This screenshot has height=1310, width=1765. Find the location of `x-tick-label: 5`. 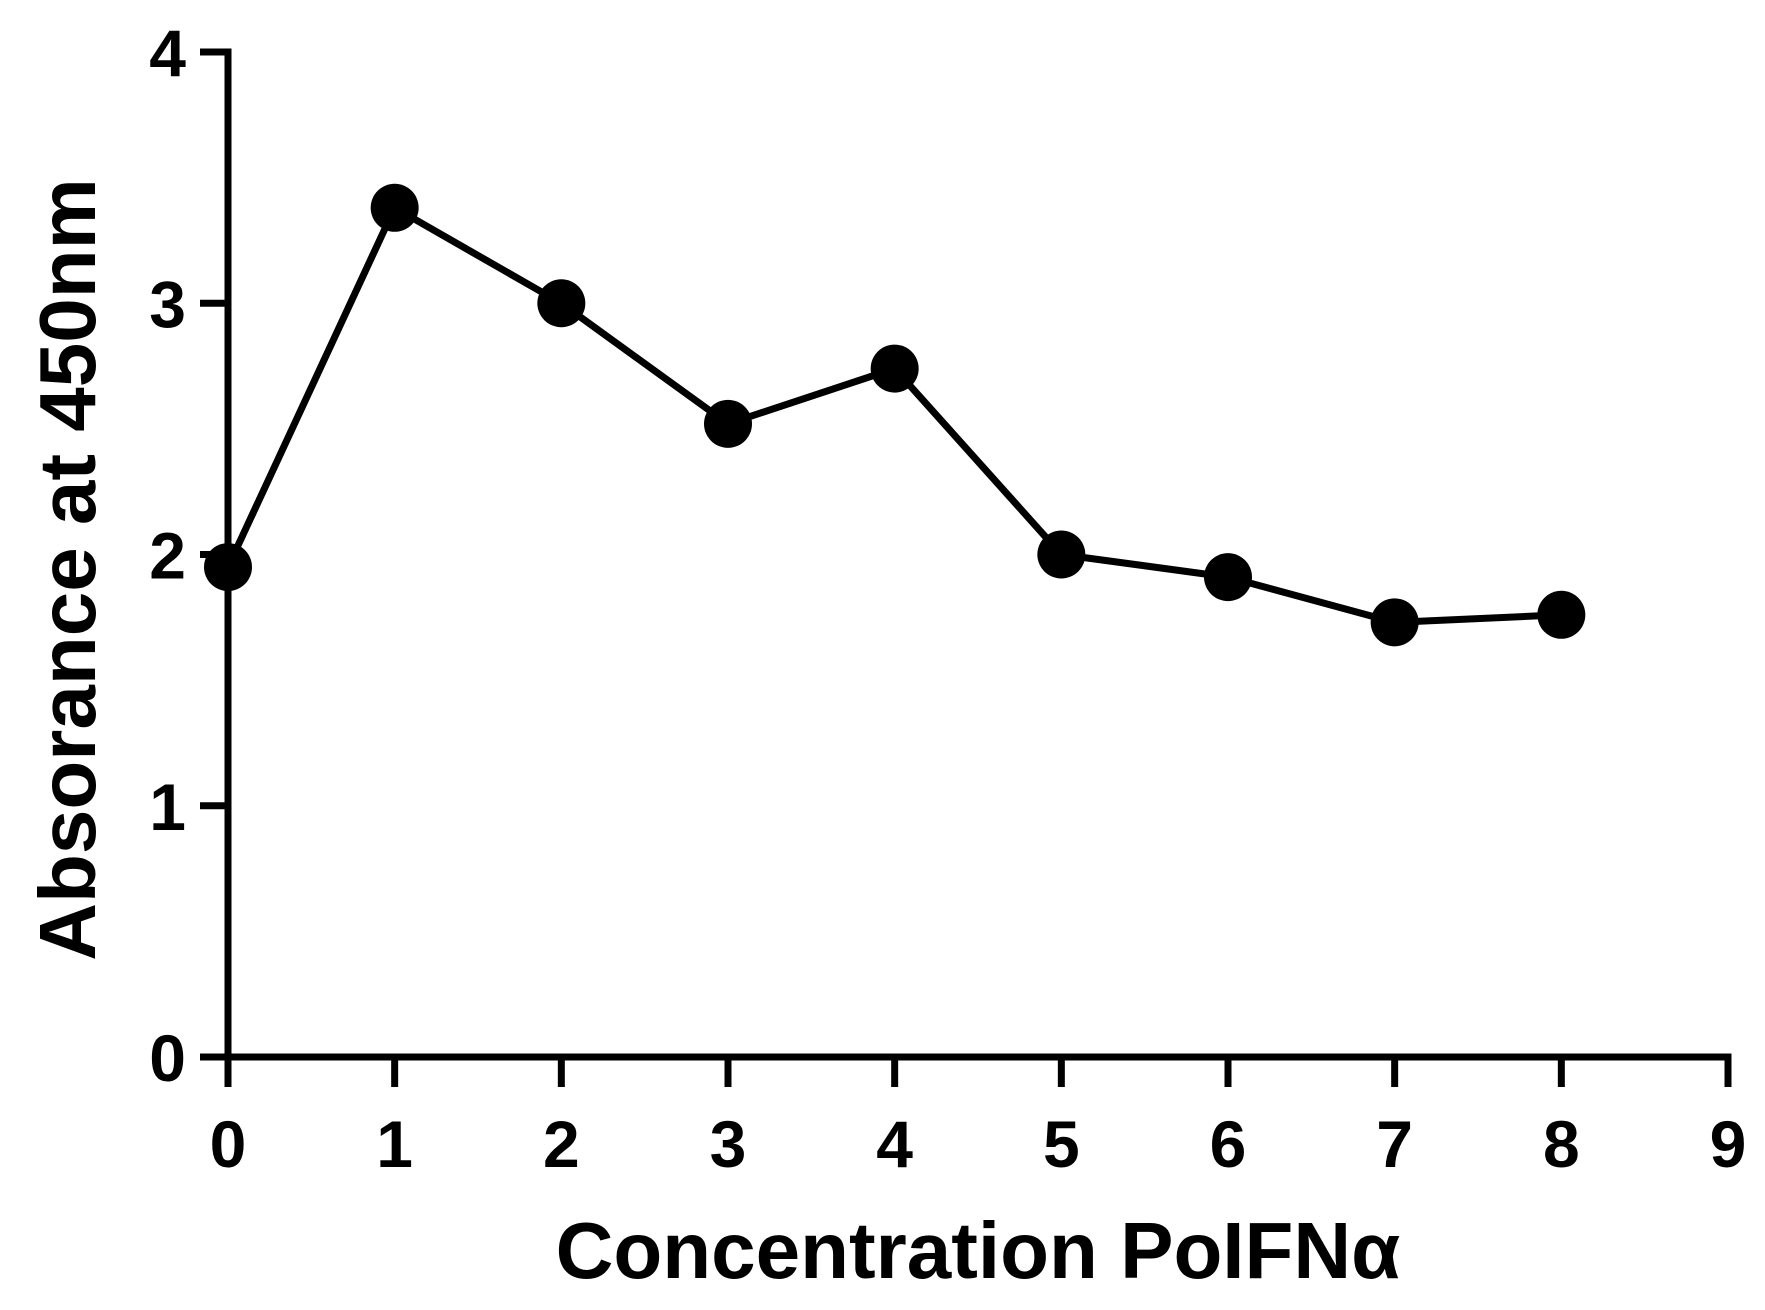

x-tick-label: 5 is located at coordinates (1061, 1144).